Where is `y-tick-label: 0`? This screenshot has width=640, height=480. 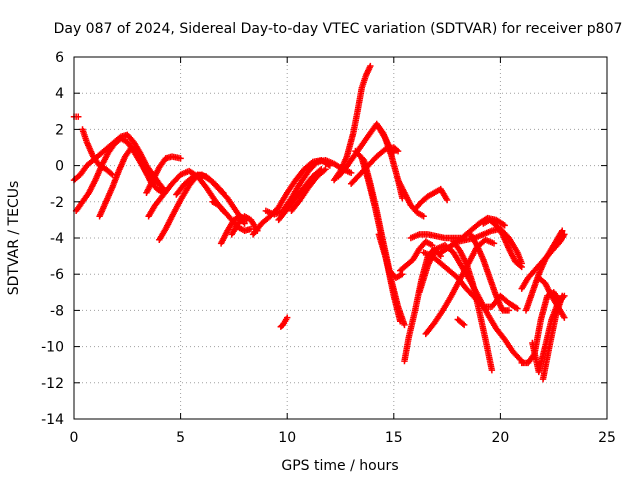 y-tick-label: 0 is located at coordinates (59, 167).